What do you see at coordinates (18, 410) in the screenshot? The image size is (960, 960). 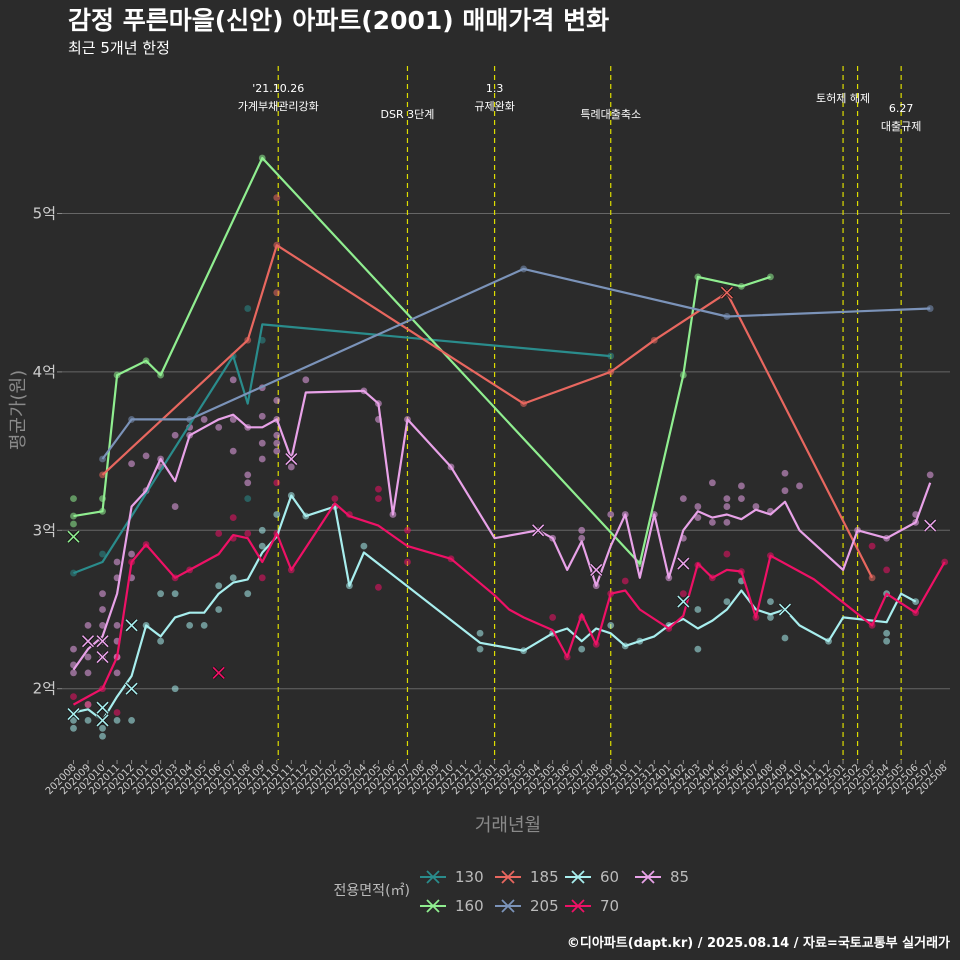 I see `y-axis-title: 평균가(원)` at bounding box center [18, 410].